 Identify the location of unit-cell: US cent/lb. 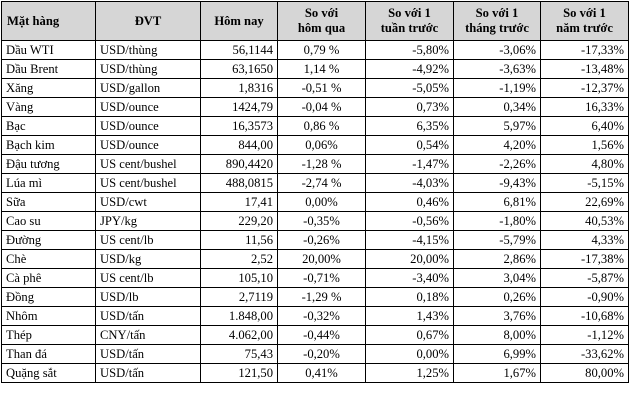
(148, 240).